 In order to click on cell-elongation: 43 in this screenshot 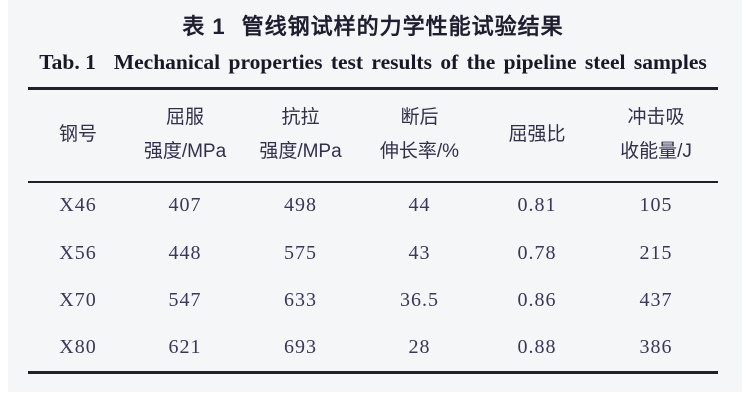, I will do `click(419, 252)`.